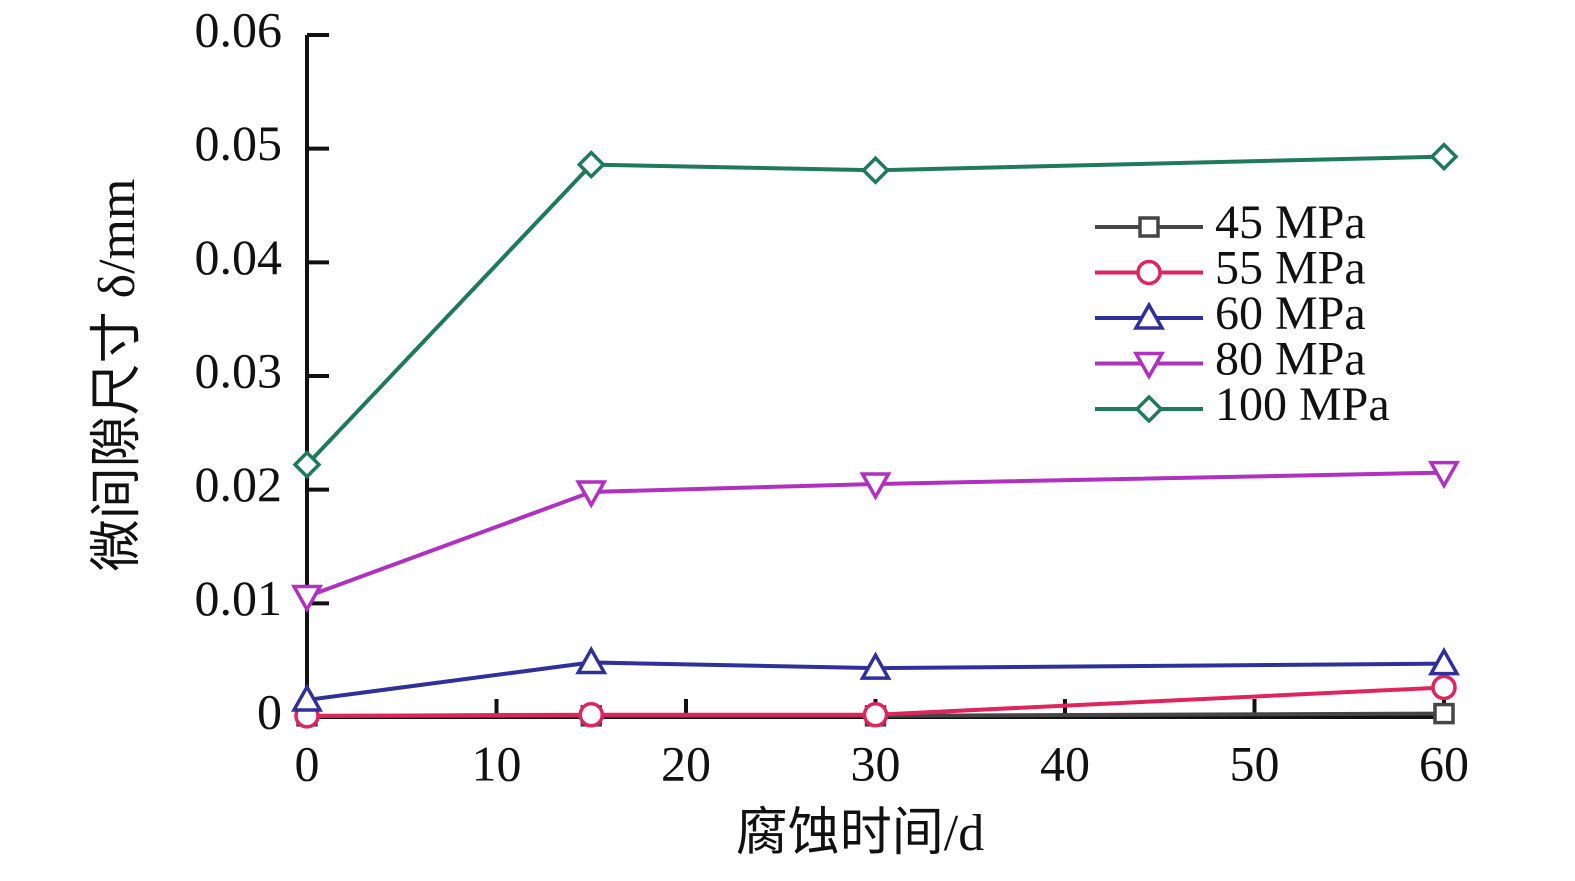 The width and height of the screenshot is (1575, 881). I want to click on legend-label: 100 MPa, so click(1302, 404).